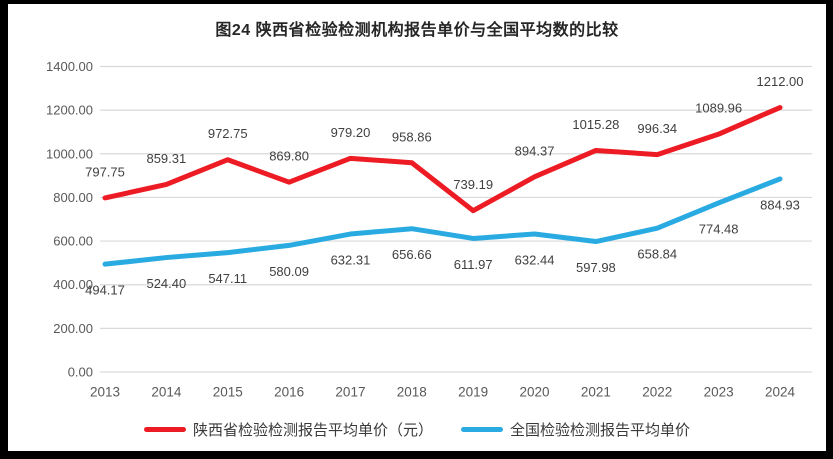 The width and height of the screenshot is (833, 459). I want to click on data-label: 1212.00, so click(780, 81).